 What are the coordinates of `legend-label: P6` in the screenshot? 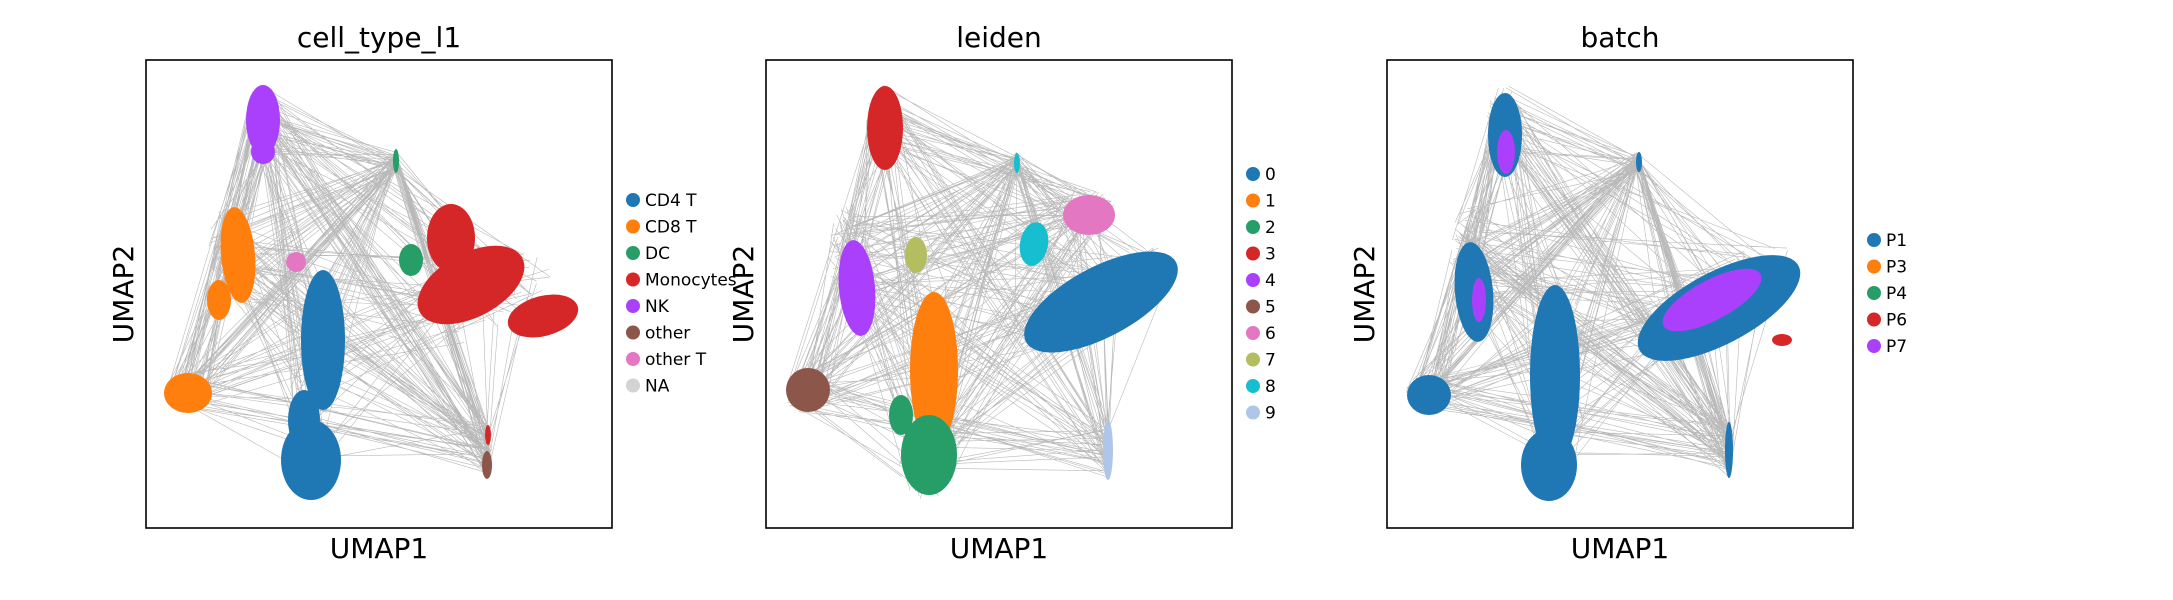 It's located at (1896, 321).